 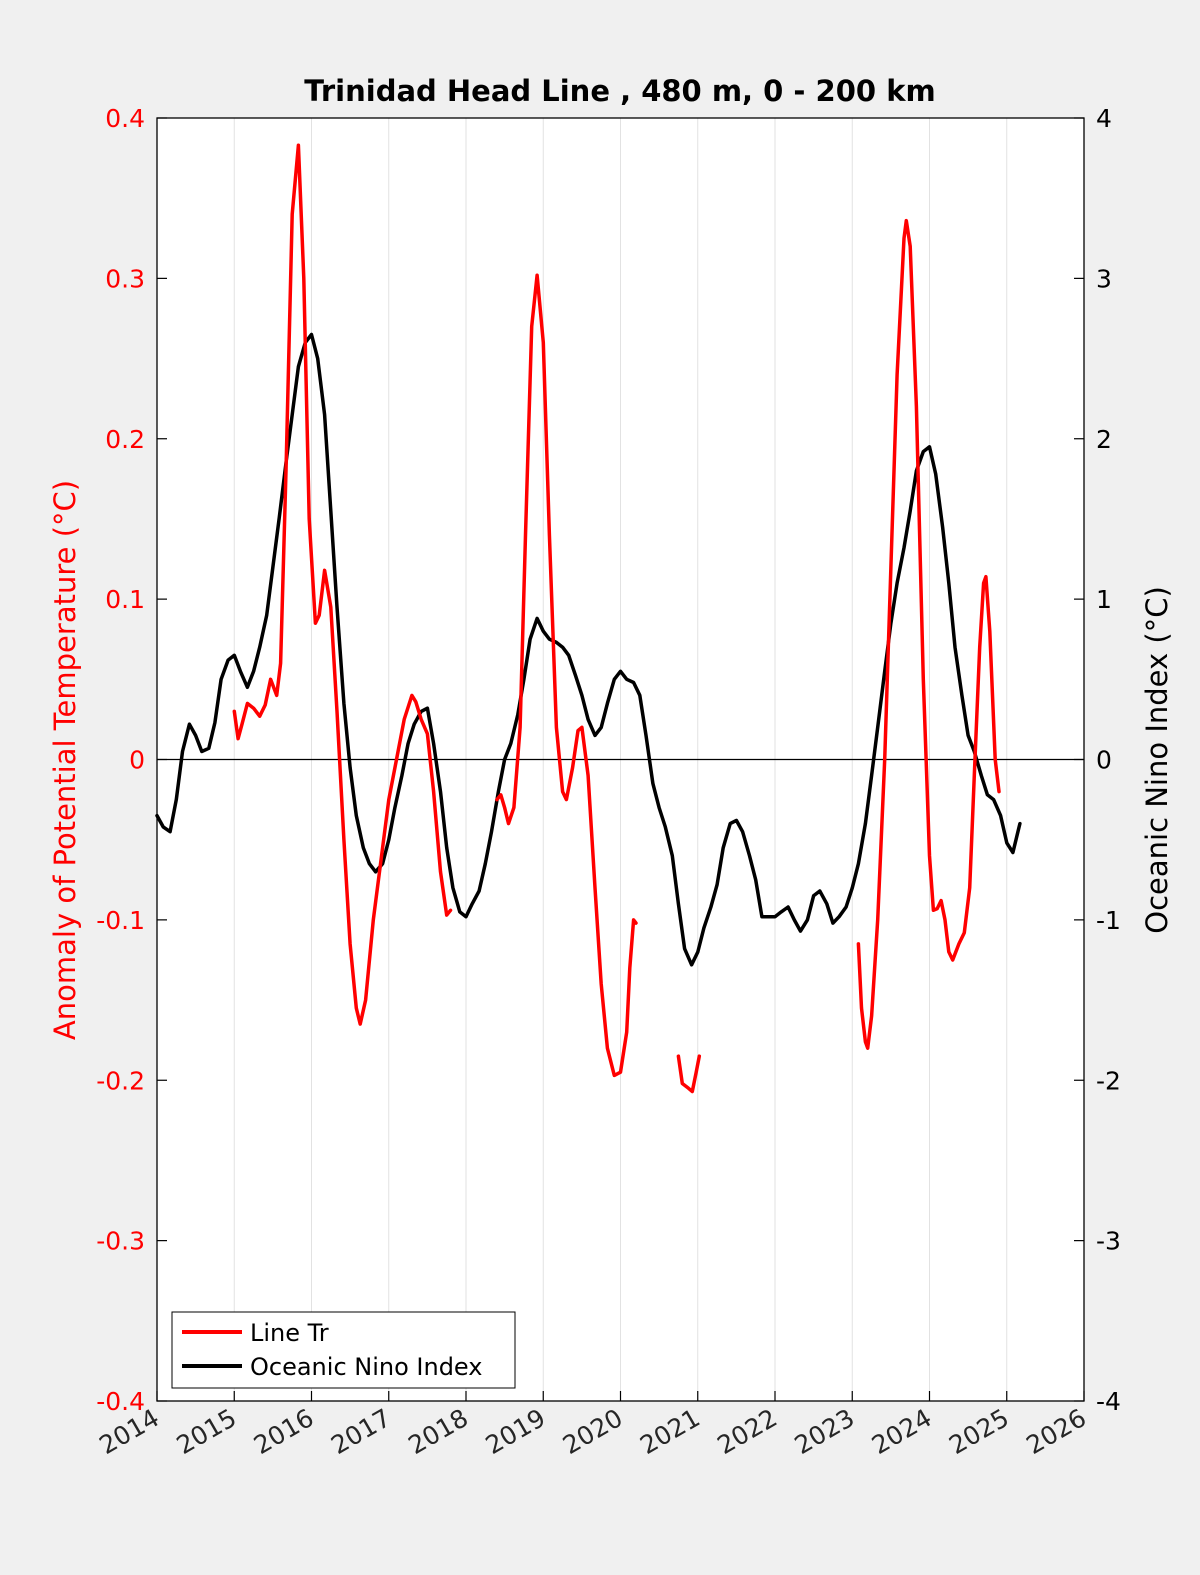 What do you see at coordinates (1104, 760) in the screenshot?
I see `y-right-tick-label: 0` at bounding box center [1104, 760].